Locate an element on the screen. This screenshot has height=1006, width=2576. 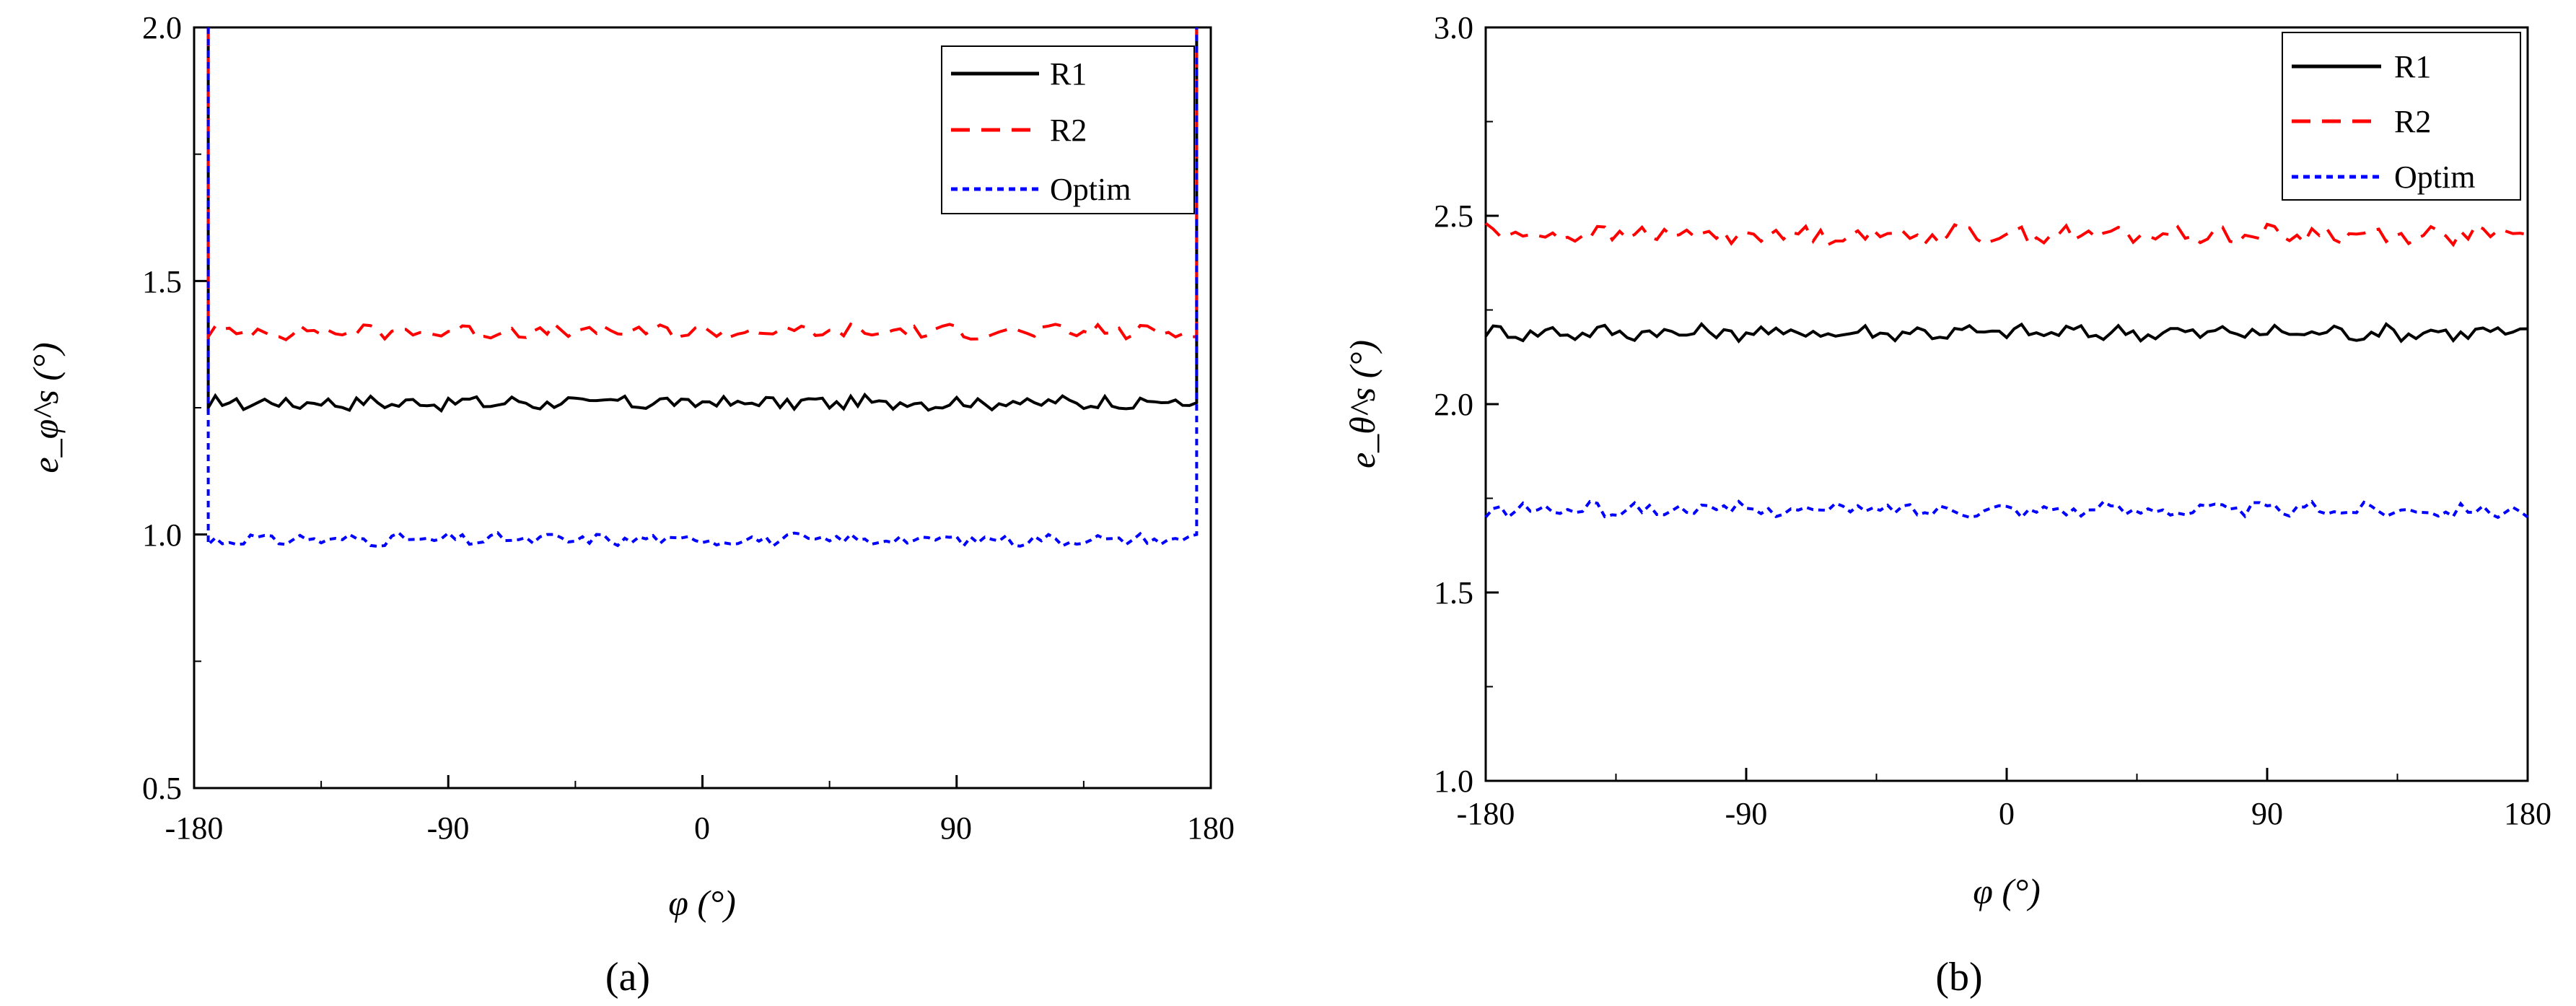
panel-b-ytick-label: 2.5 is located at coordinates (1453, 216).